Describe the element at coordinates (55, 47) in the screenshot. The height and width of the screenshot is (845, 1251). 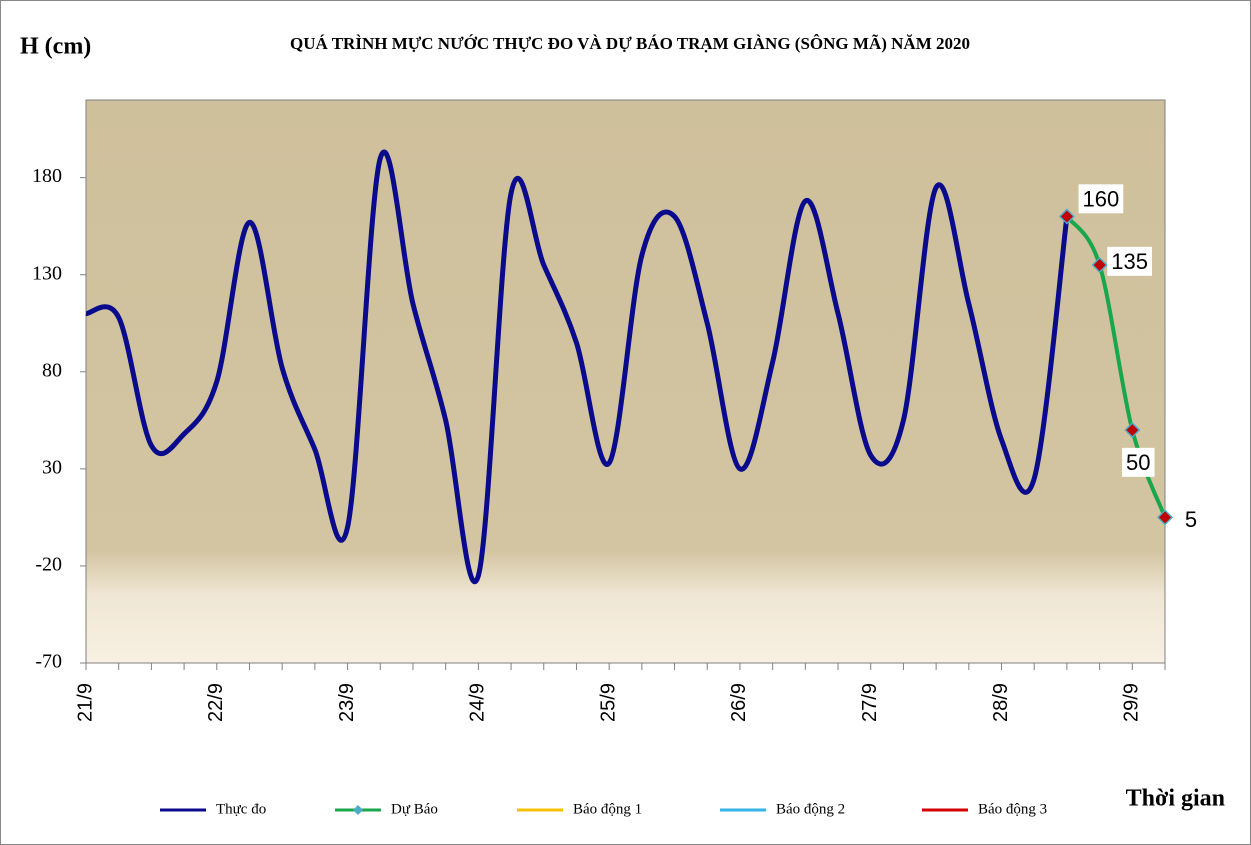
I see `y-axis-label: H (cm)` at that location.